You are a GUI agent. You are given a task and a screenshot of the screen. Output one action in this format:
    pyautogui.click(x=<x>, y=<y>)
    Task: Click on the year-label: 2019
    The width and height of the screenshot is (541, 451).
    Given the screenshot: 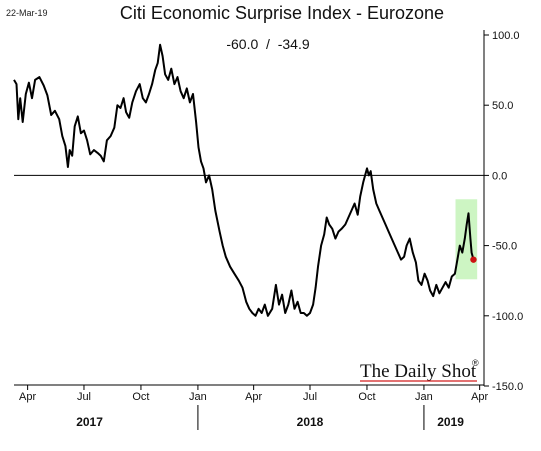 What is the action you would take?
    pyautogui.click(x=450, y=422)
    